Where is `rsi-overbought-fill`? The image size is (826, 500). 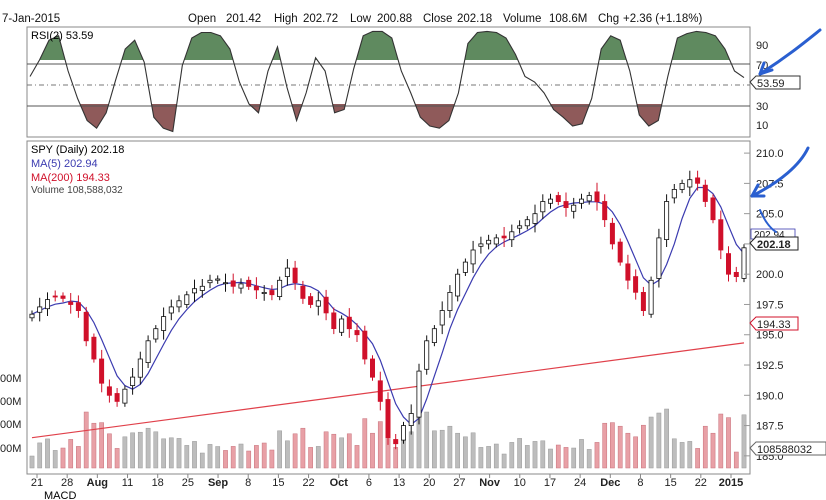 rsi-overbought-fill is located at coordinates (377, 45).